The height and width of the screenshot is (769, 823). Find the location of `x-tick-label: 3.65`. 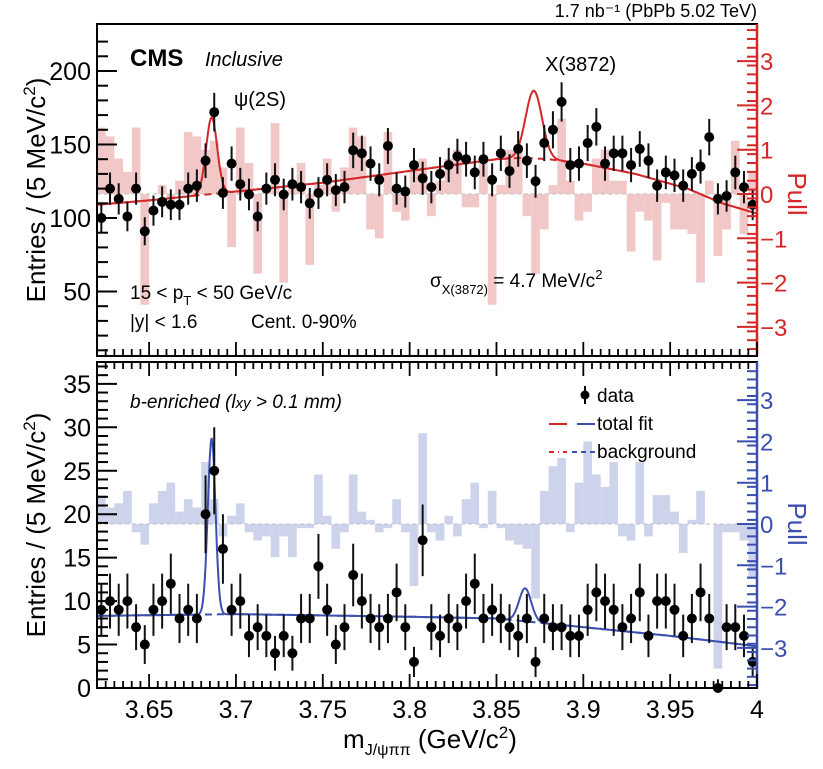

x-tick-label: 3.65 is located at coordinates (149, 710).